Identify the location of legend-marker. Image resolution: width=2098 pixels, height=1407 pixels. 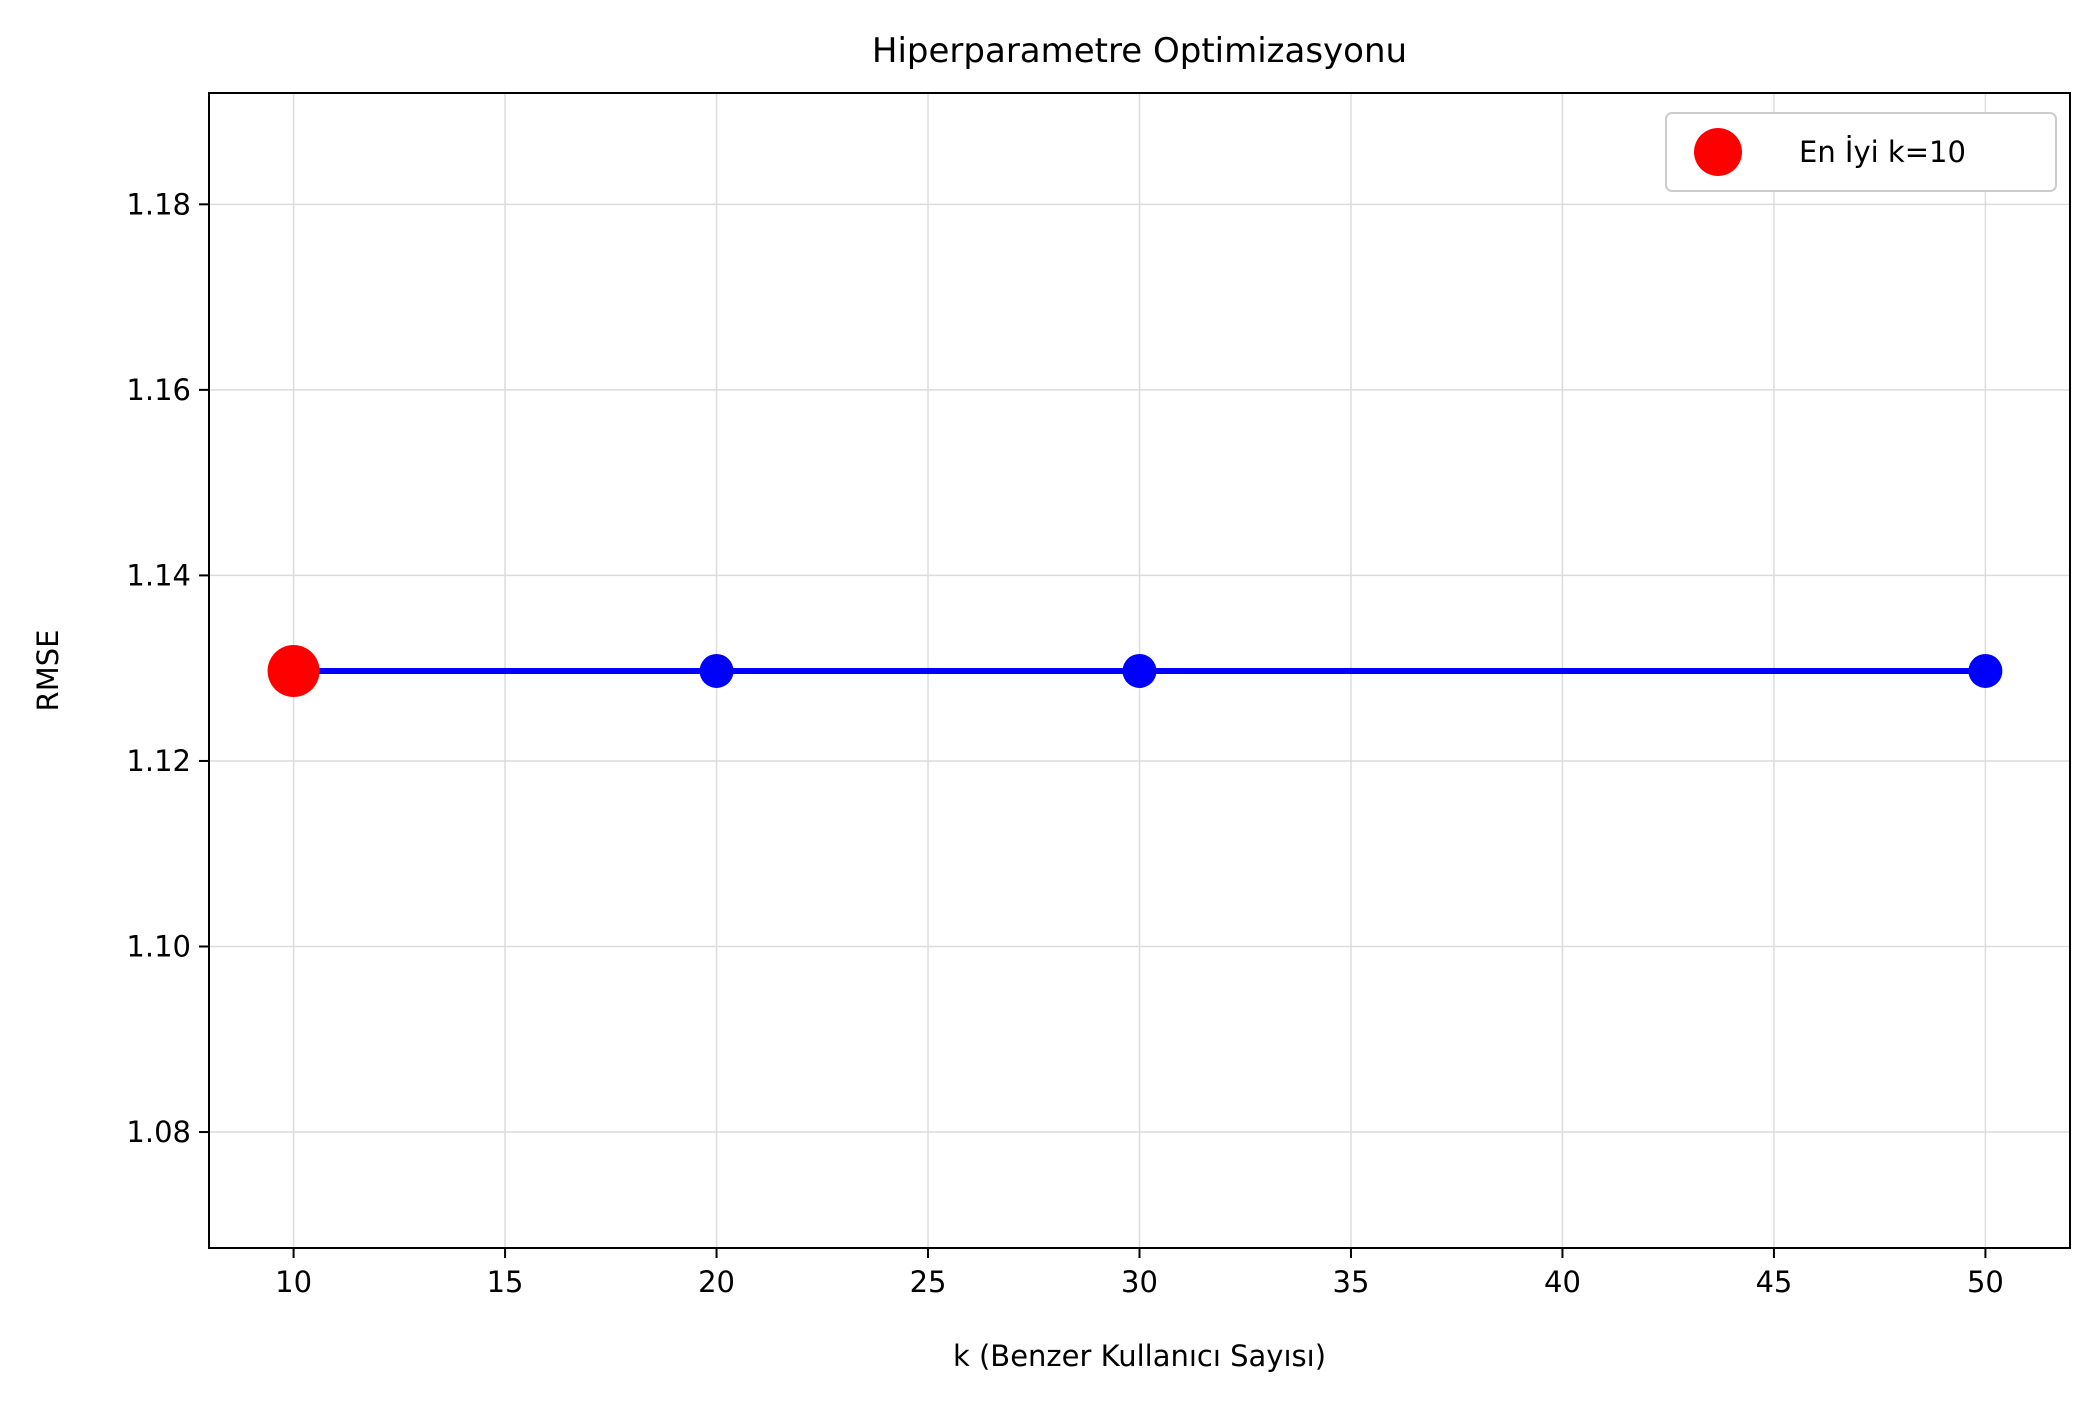
(1718, 152).